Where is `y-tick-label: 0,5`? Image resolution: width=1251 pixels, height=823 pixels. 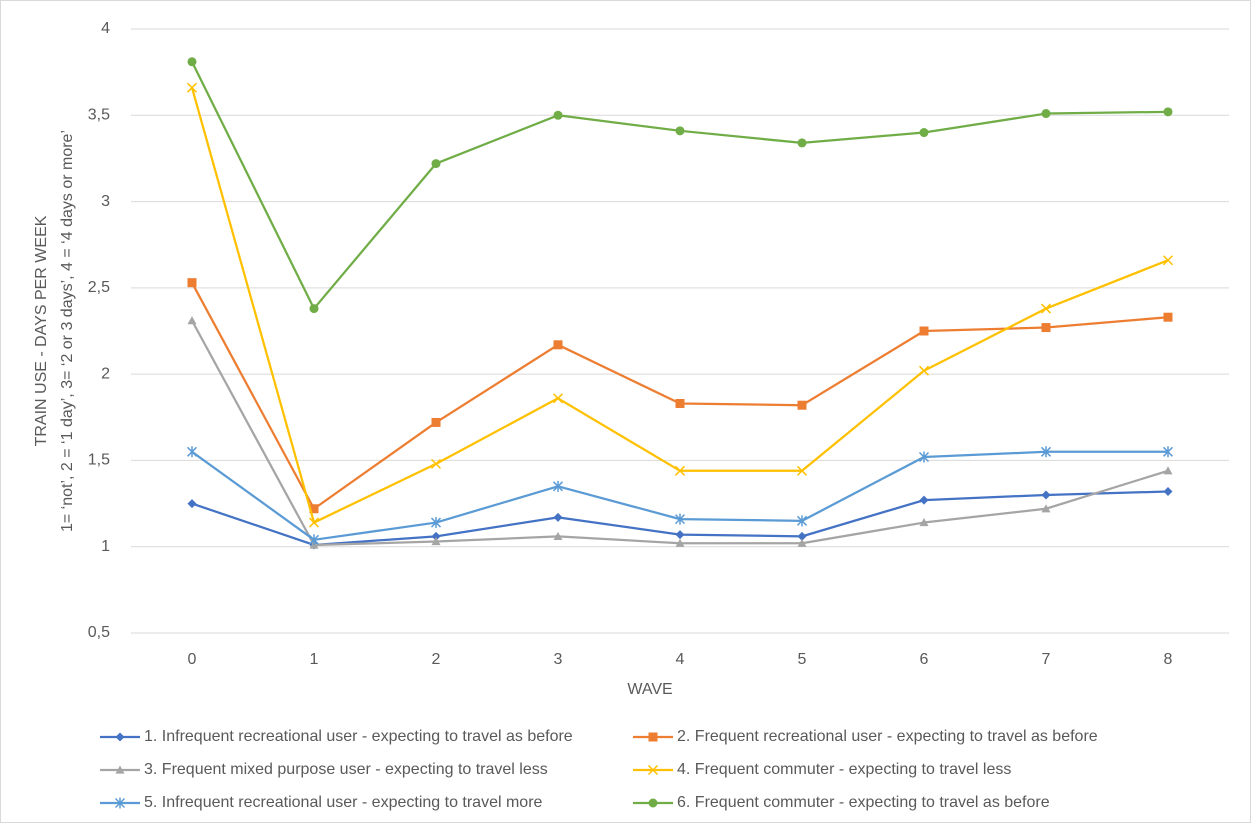
y-tick-label: 0,5 is located at coordinates (99, 632).